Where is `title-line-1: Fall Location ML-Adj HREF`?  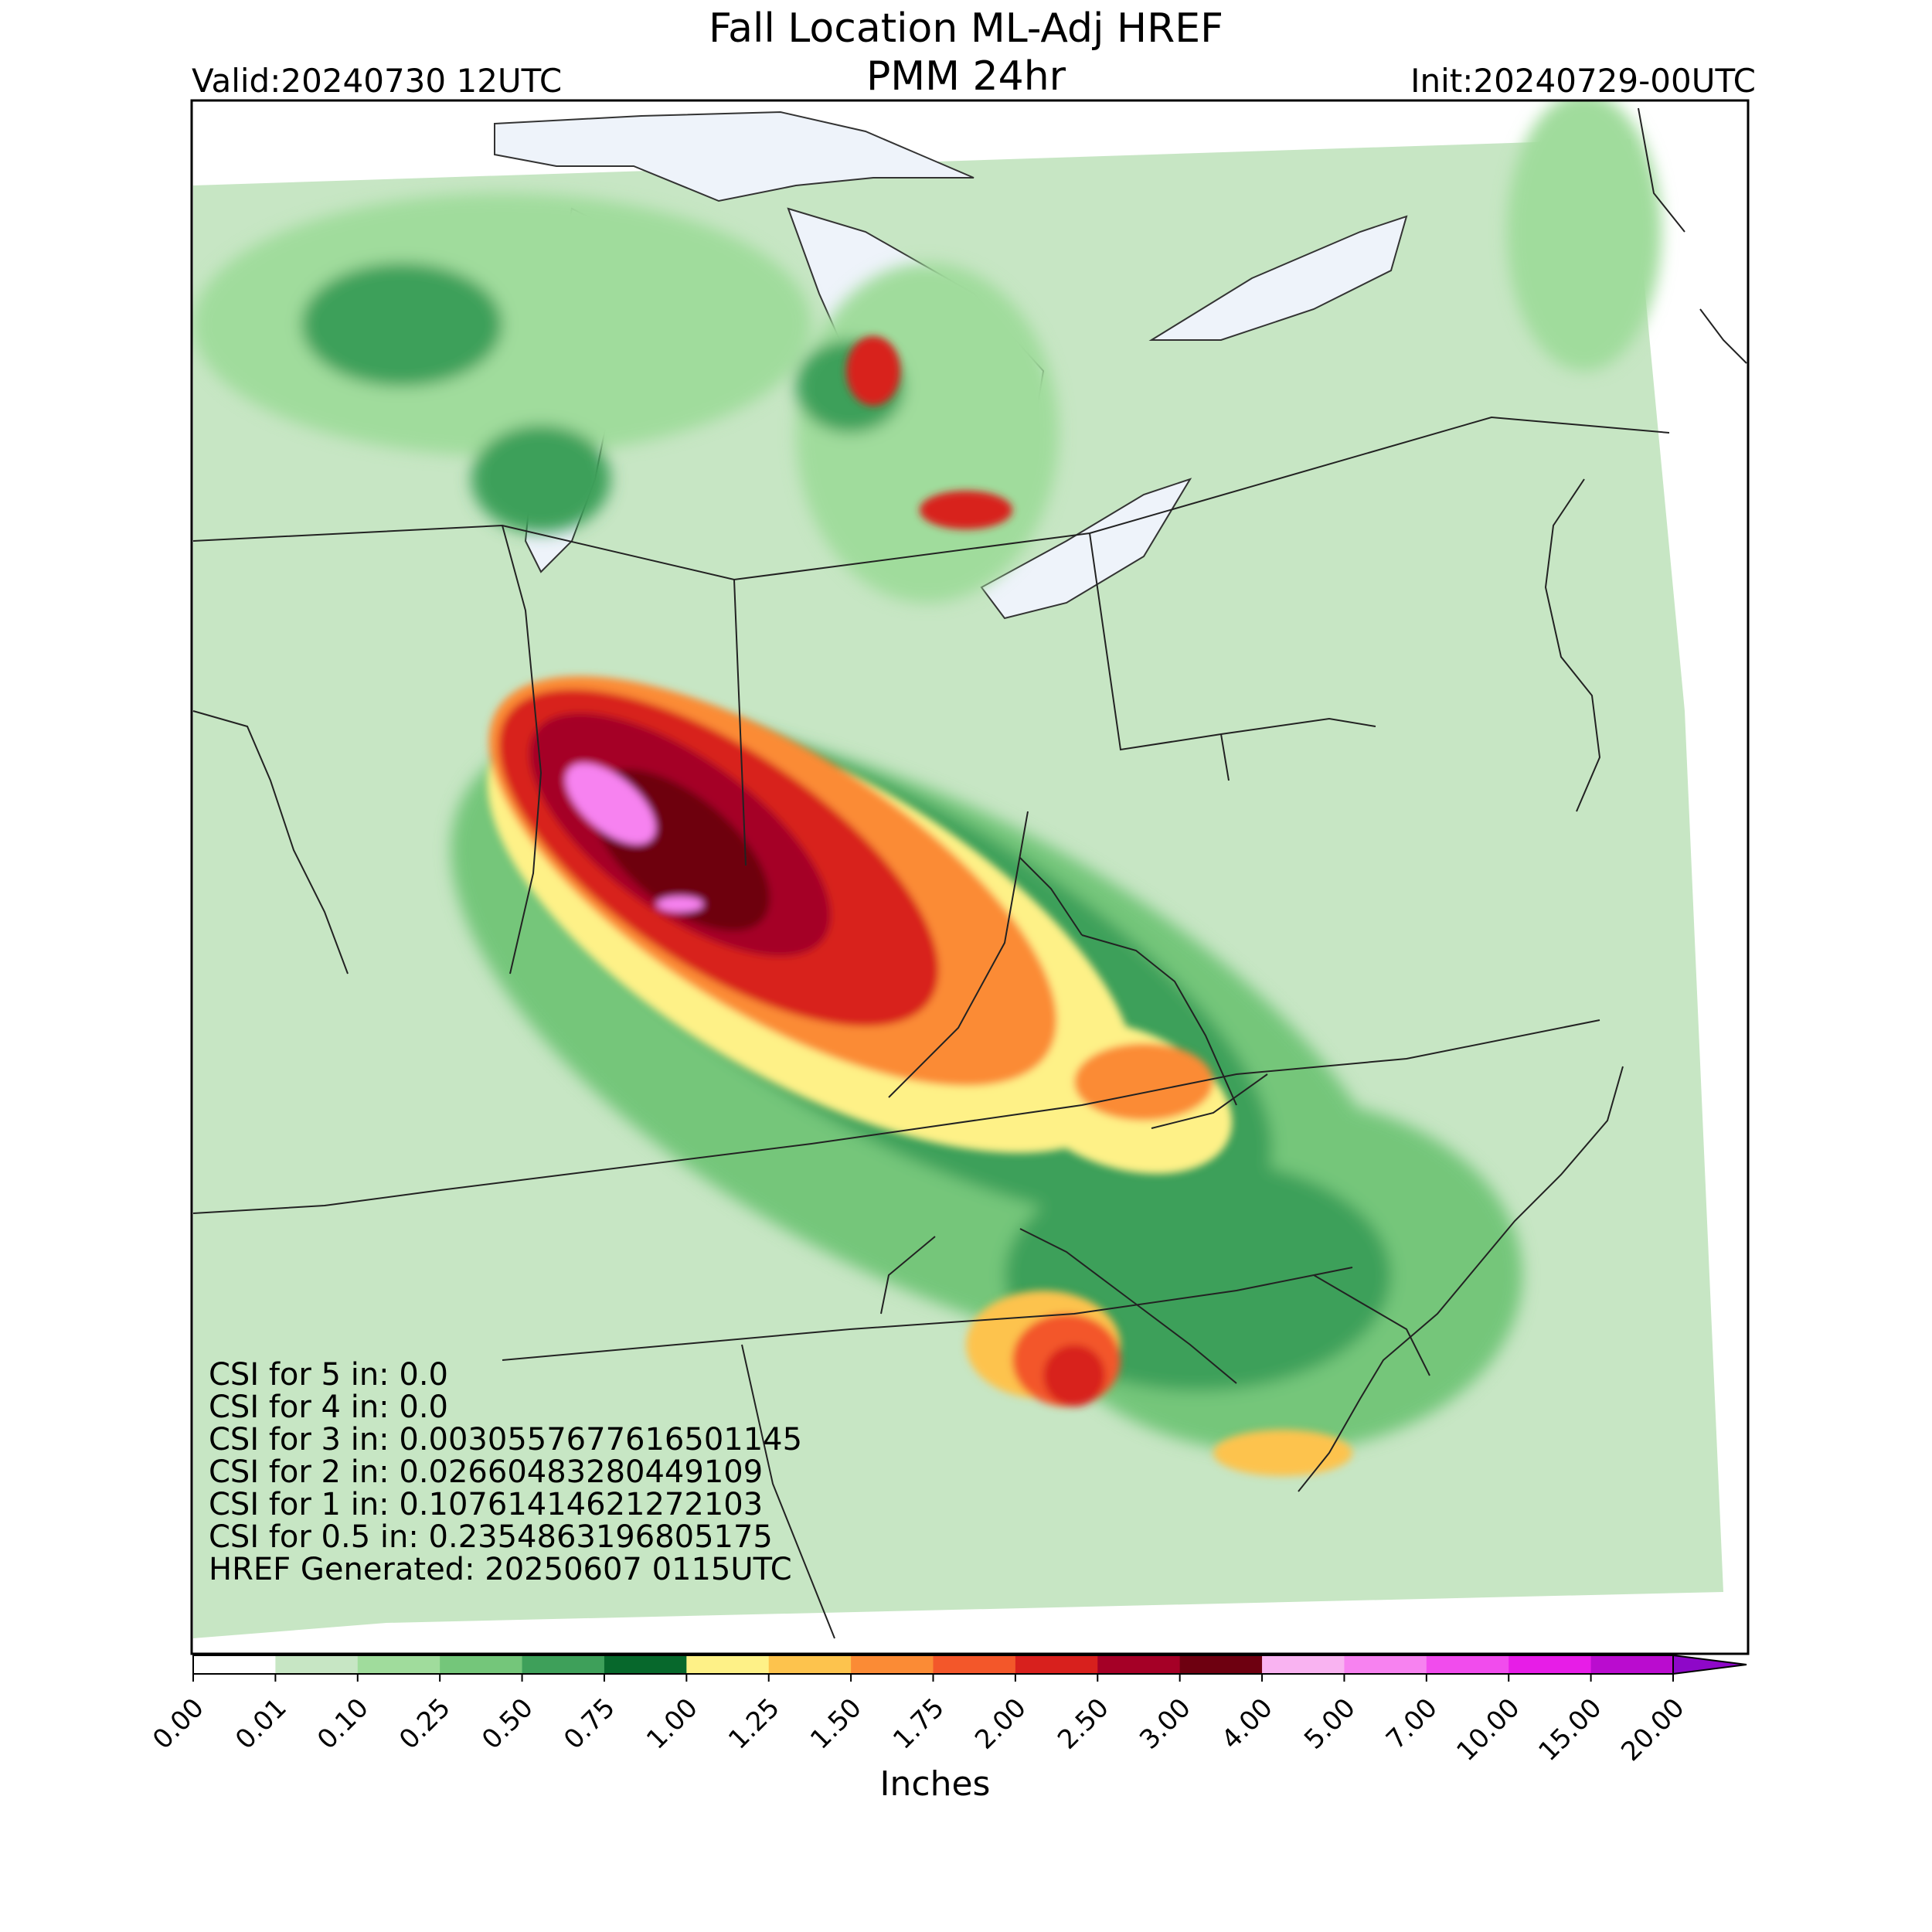
title-line-1: Fall Location ML-Adj HREF is located at coordinates (966, 29).